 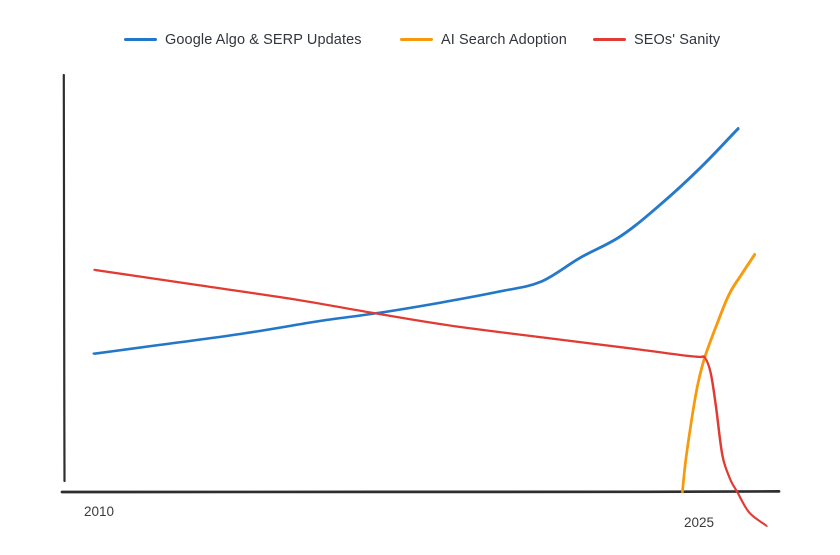 I want to click on line-ai-search-adoption, so click(x=718, y=373).